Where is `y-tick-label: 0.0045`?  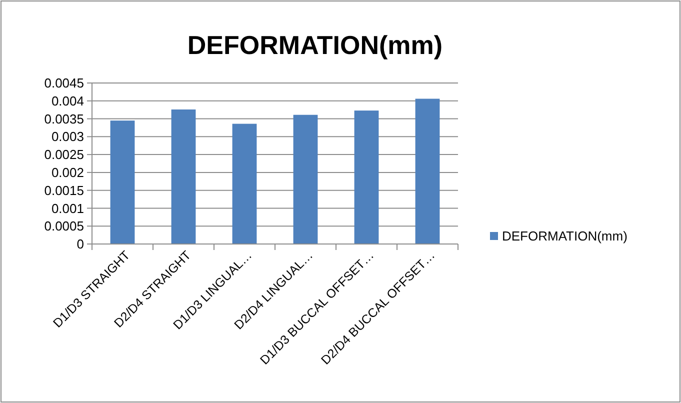
y-tick-label: 0.0045 is located at coordinates (64, 83).